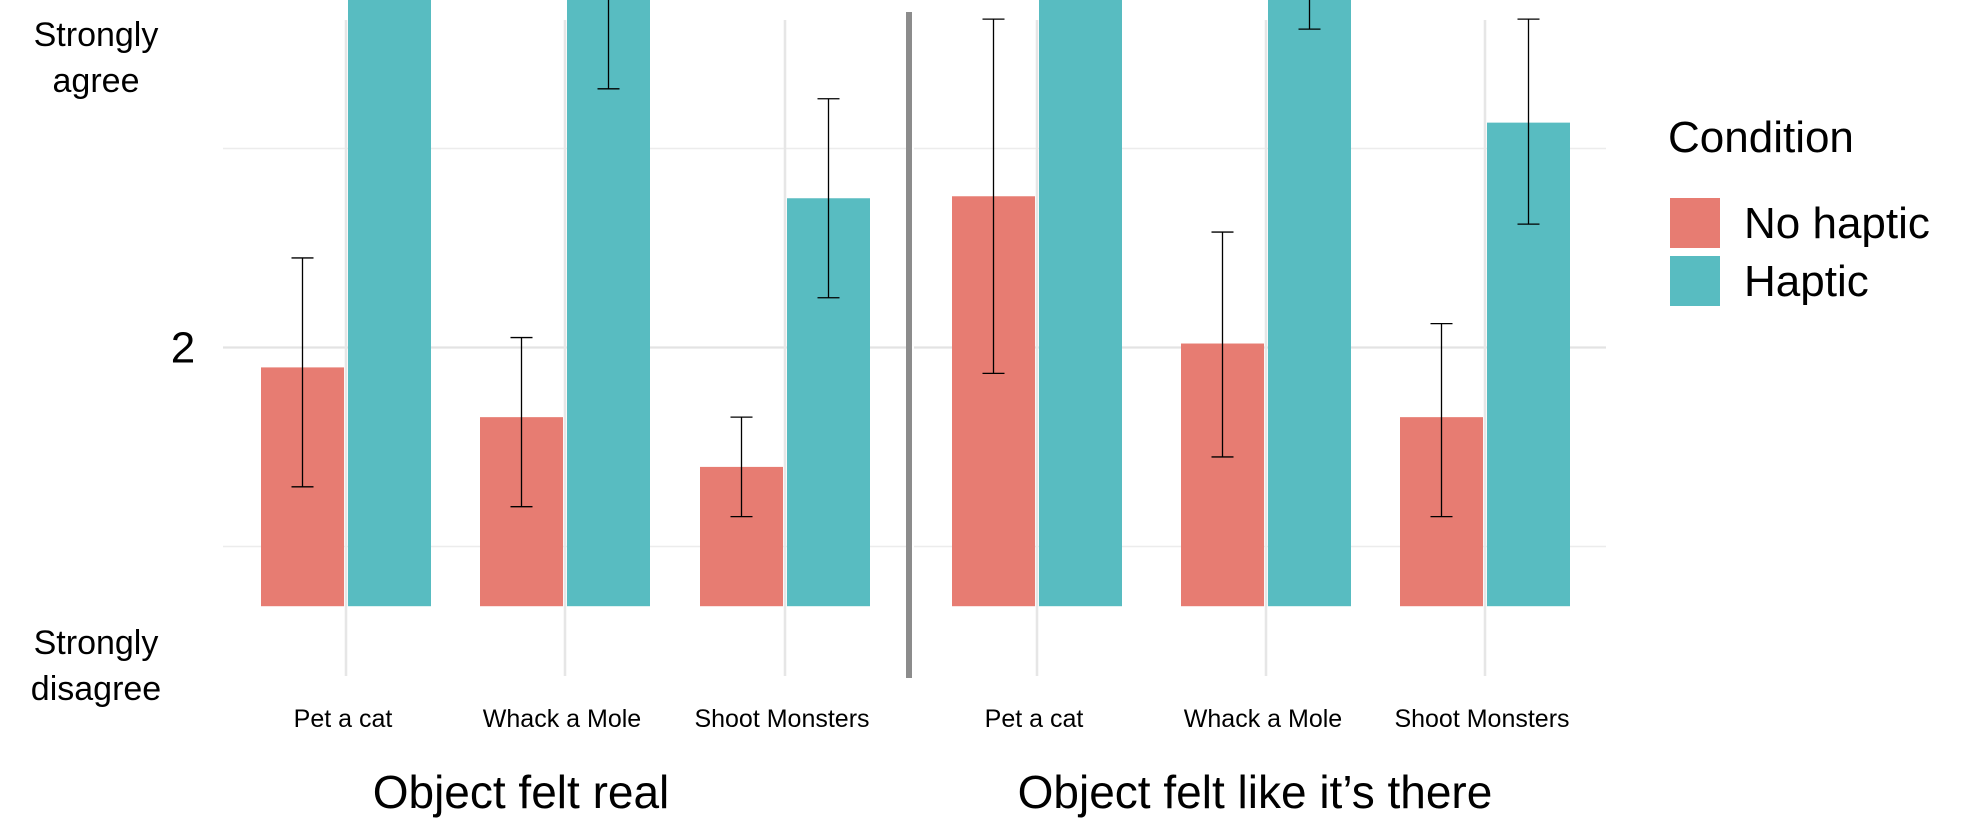 The height and width of the screenshot is (833, 1966). What do you see at coordinates (1761, 137) in the screenshot?
I see `legend-title: Condition` at bounding box center [1761, 137].